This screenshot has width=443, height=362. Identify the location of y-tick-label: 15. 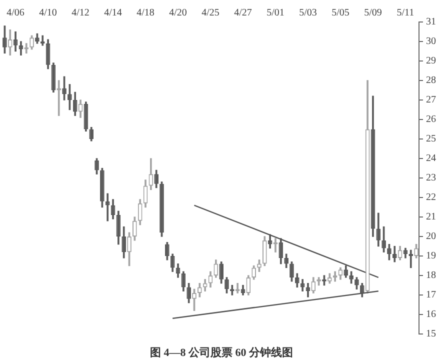
(431, 334).